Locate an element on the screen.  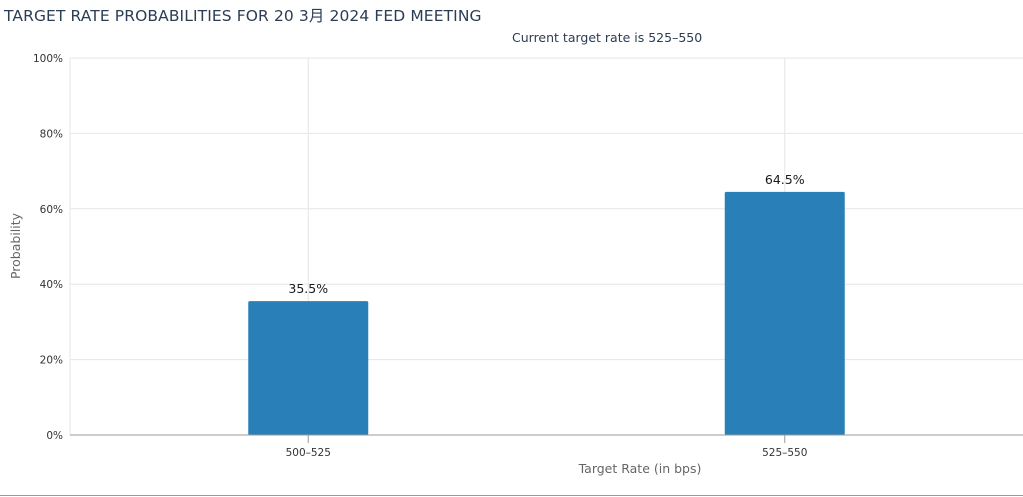
y-tick-label: 0% is located at coordinates (54, 436).